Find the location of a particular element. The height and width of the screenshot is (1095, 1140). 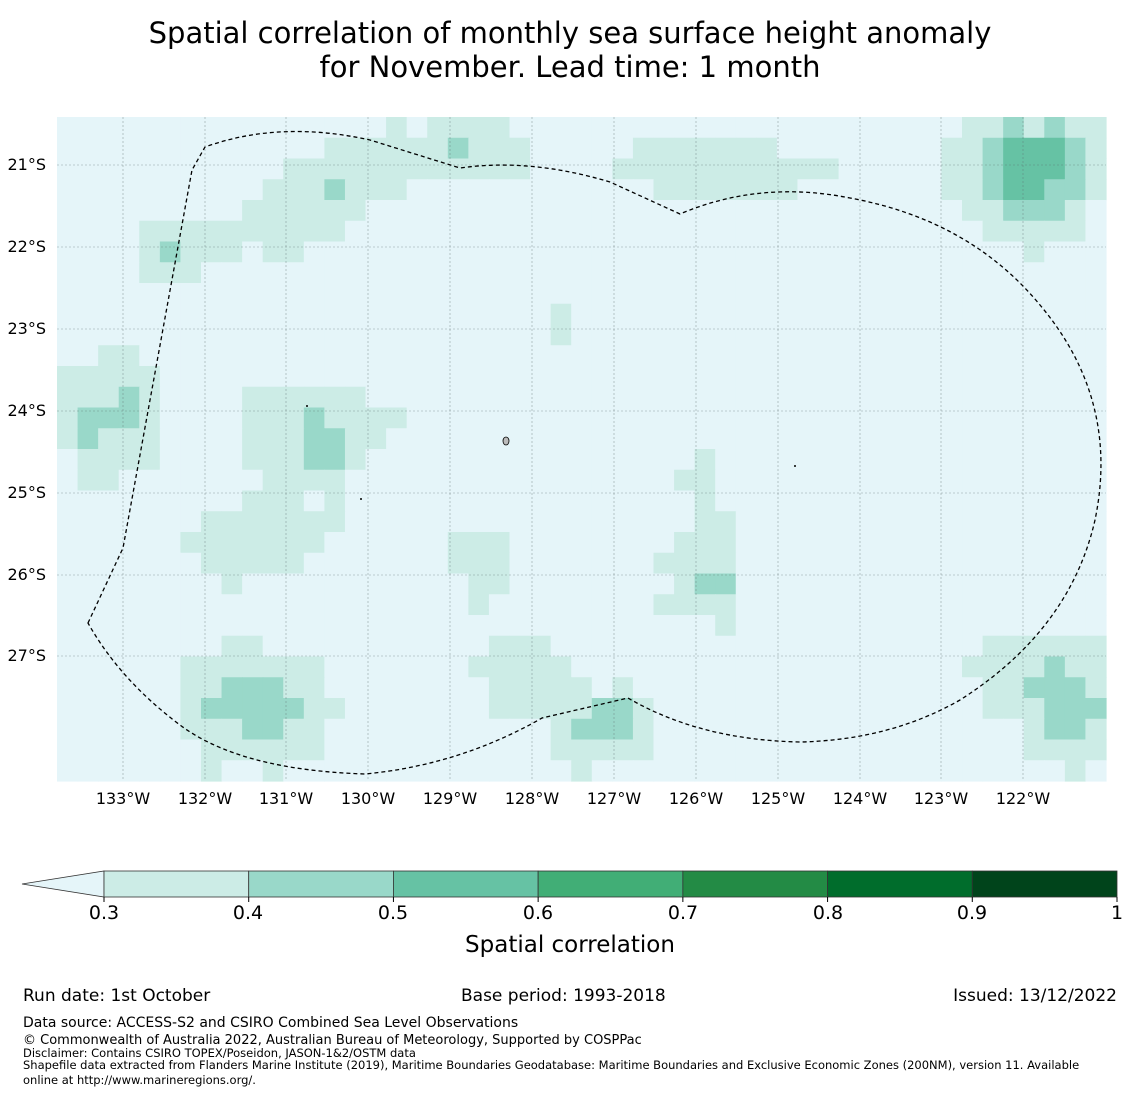

issued-date: Issued: 13/12/2022 is located at coordinates (1035, 996).